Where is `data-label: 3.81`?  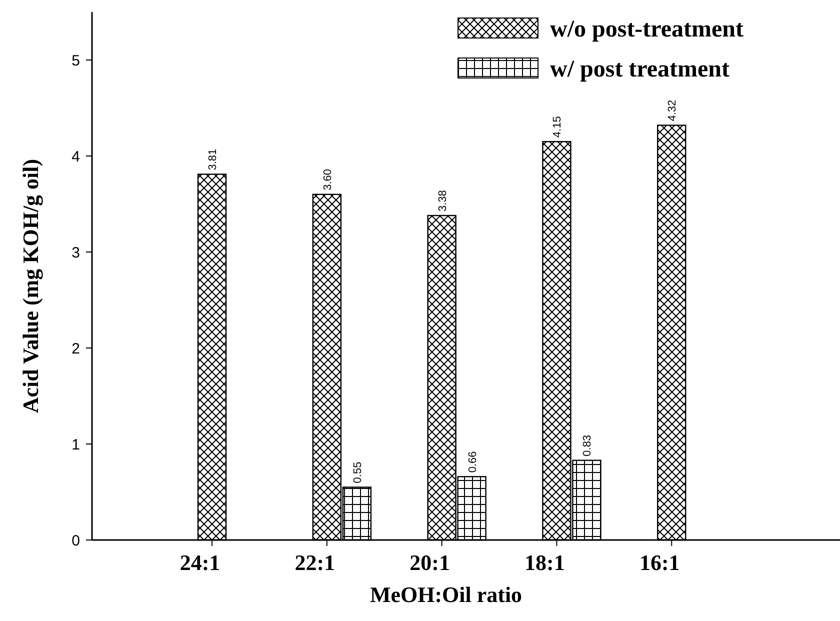
data-label: 3.81 is located at coordinates (213, 159).